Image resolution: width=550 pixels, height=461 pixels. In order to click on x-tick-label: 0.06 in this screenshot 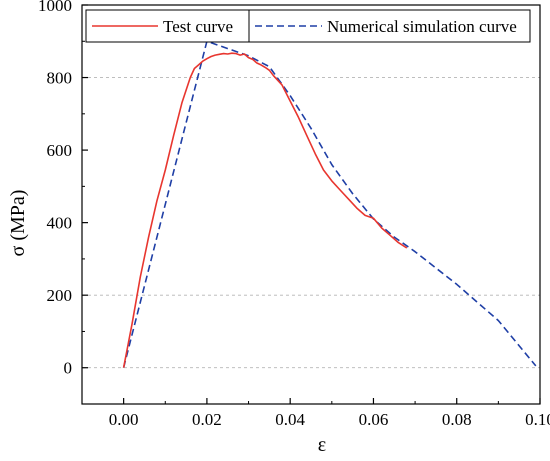, I will do `click(374, 419)`.